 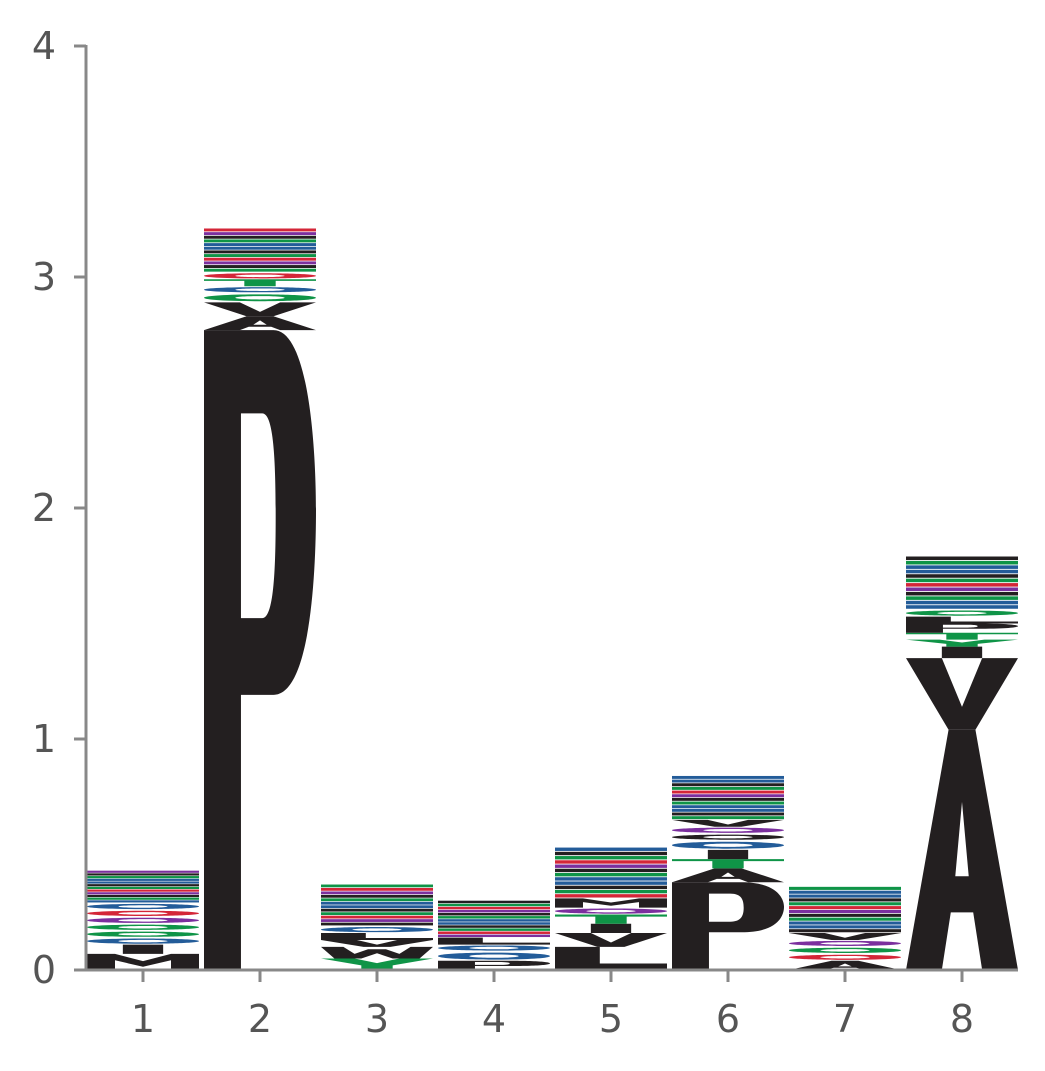 What do you see at coordinates (377, 964) in the screenshot?
I see `logo-letter-y` at bounding box center [377, 964].